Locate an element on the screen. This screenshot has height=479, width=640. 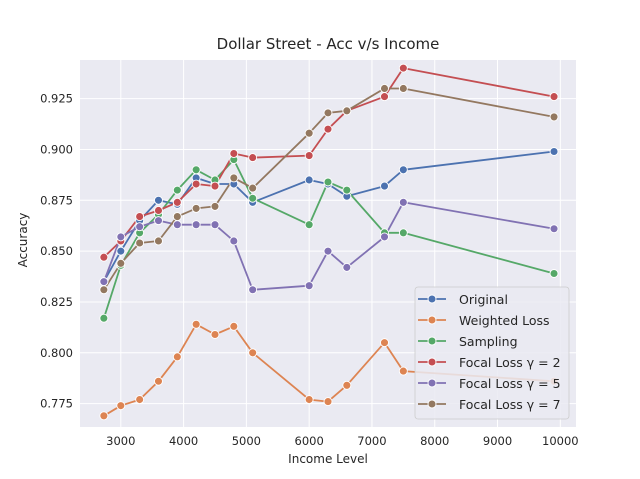
legend-box is located at coordinates (492, 353).